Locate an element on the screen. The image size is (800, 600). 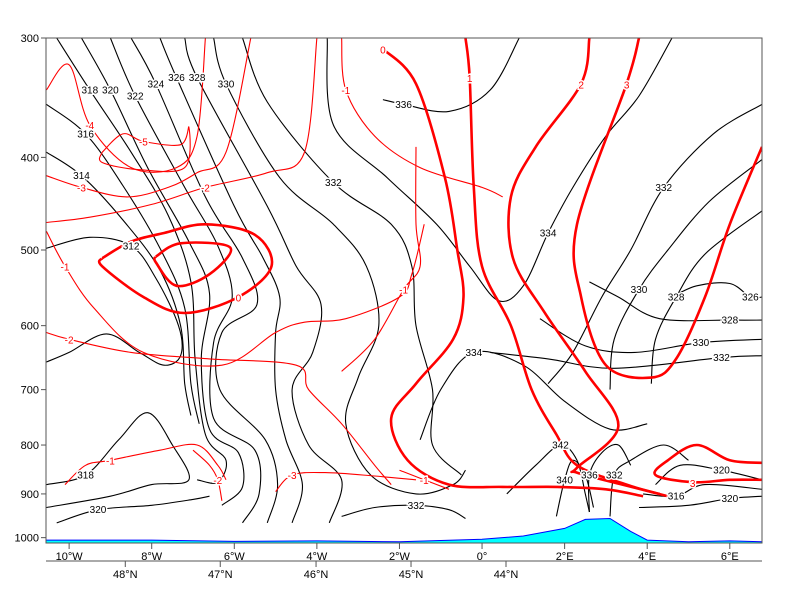
lat-tick-label: 47°N is located at coordinates (220, 575).